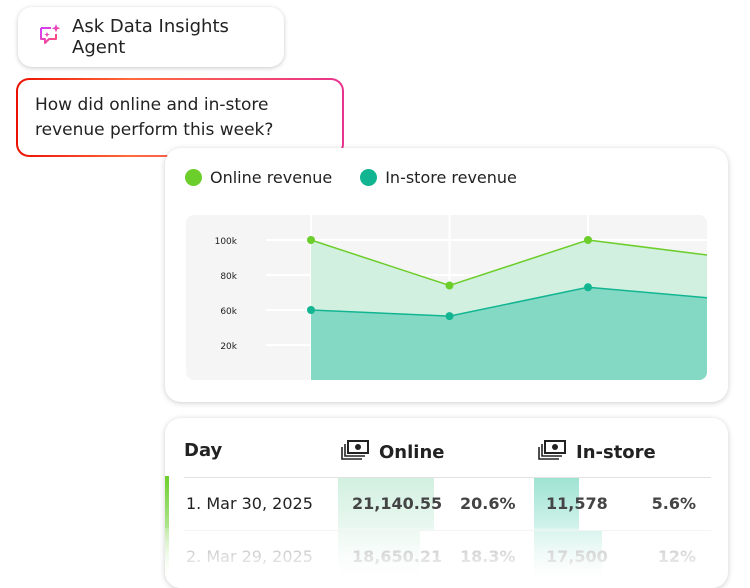 The height and width of the screenshot is (588, 750). Describe the element at coordinates (673, 503) in the screenshot. I see `cell-instore-pct: 5.6%` at that location.